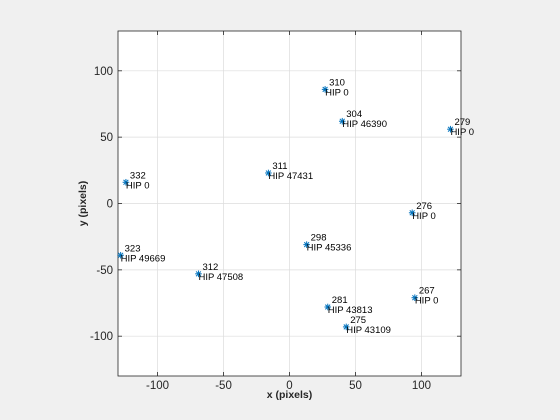 This screenshot has width=560, height=420. What do you see at coordinates (421, 386) in the screenshot?
I see `x-tick-label: 100` at bounding box center [421, 386].